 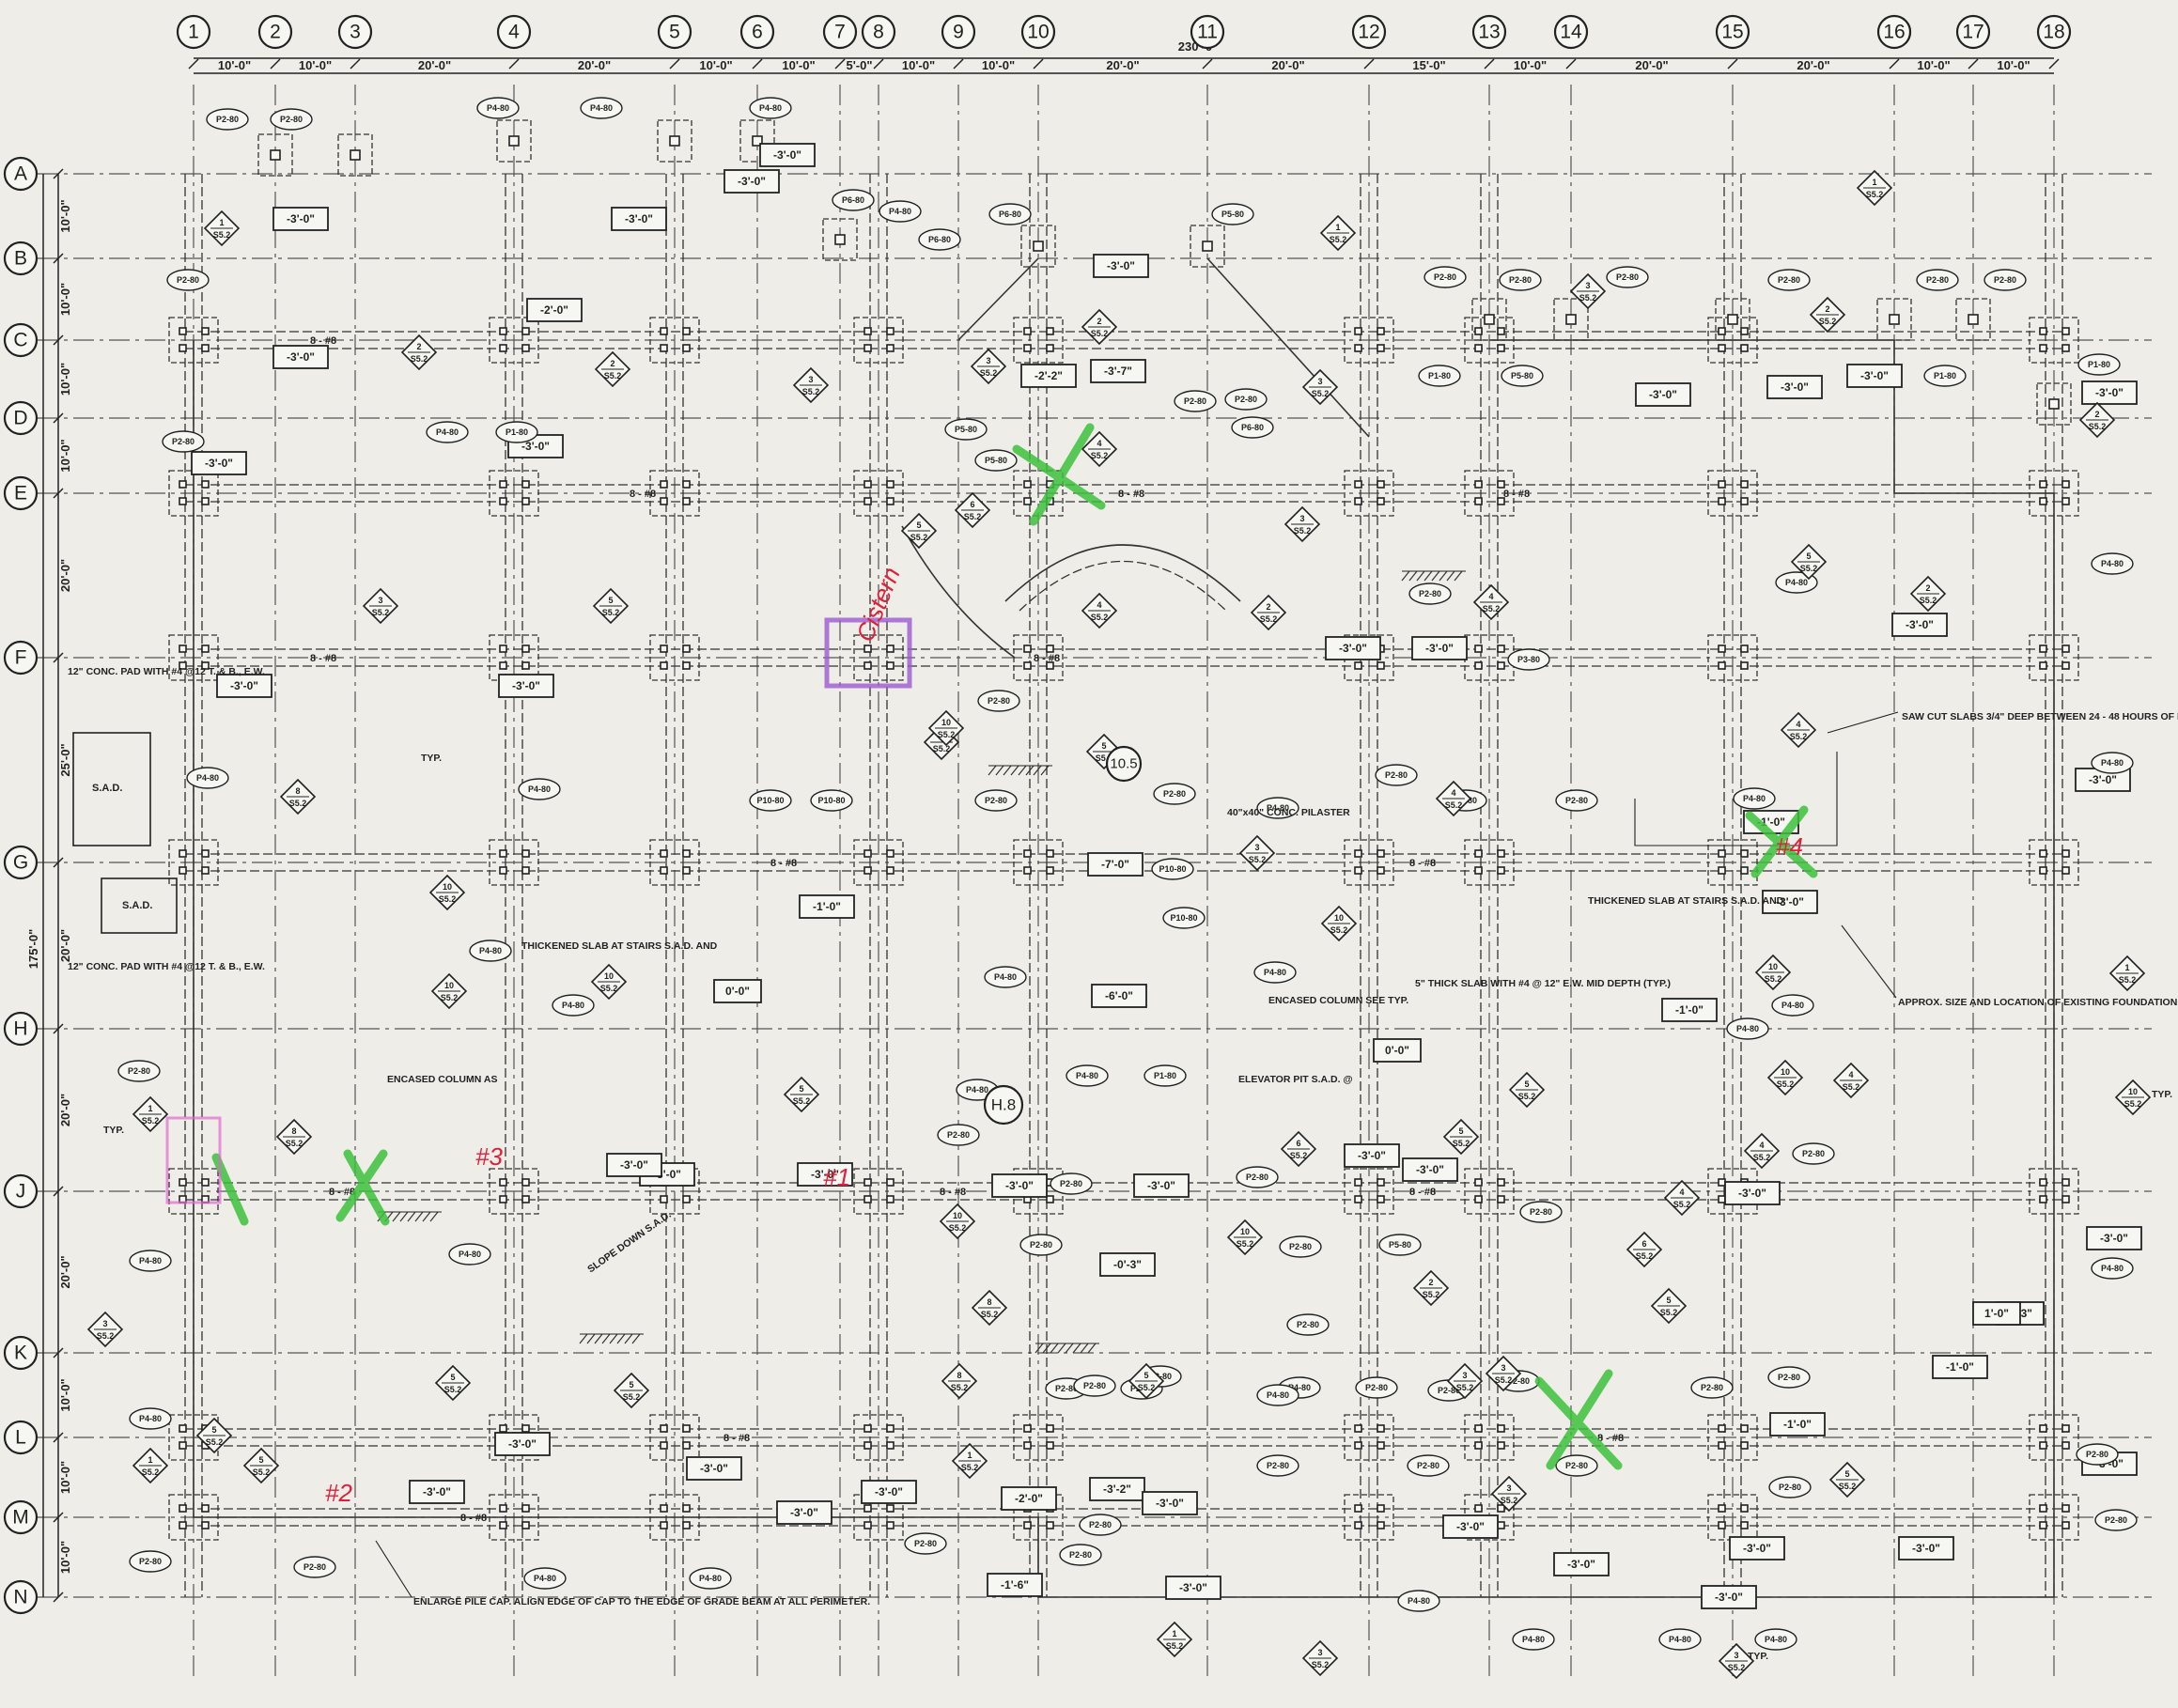 I want to click on section-number-48: 5, so click(x=452, y=1377).